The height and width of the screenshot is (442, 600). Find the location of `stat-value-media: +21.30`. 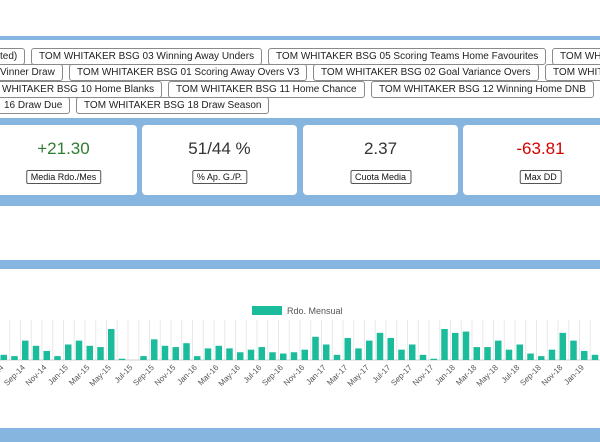

stat-value-media: +21.30 is located at coordinates (63, 148).